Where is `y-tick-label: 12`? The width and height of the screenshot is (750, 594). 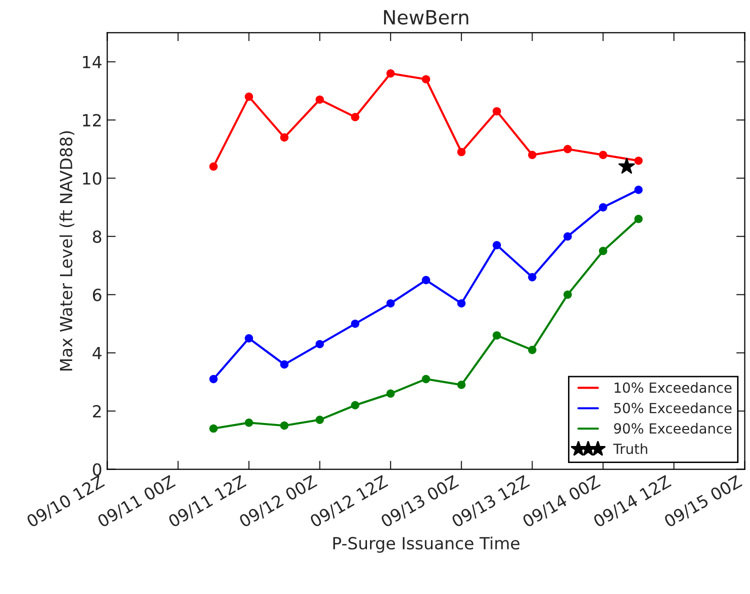
y-tick-label: 12 is located at coordinates (92, 120).